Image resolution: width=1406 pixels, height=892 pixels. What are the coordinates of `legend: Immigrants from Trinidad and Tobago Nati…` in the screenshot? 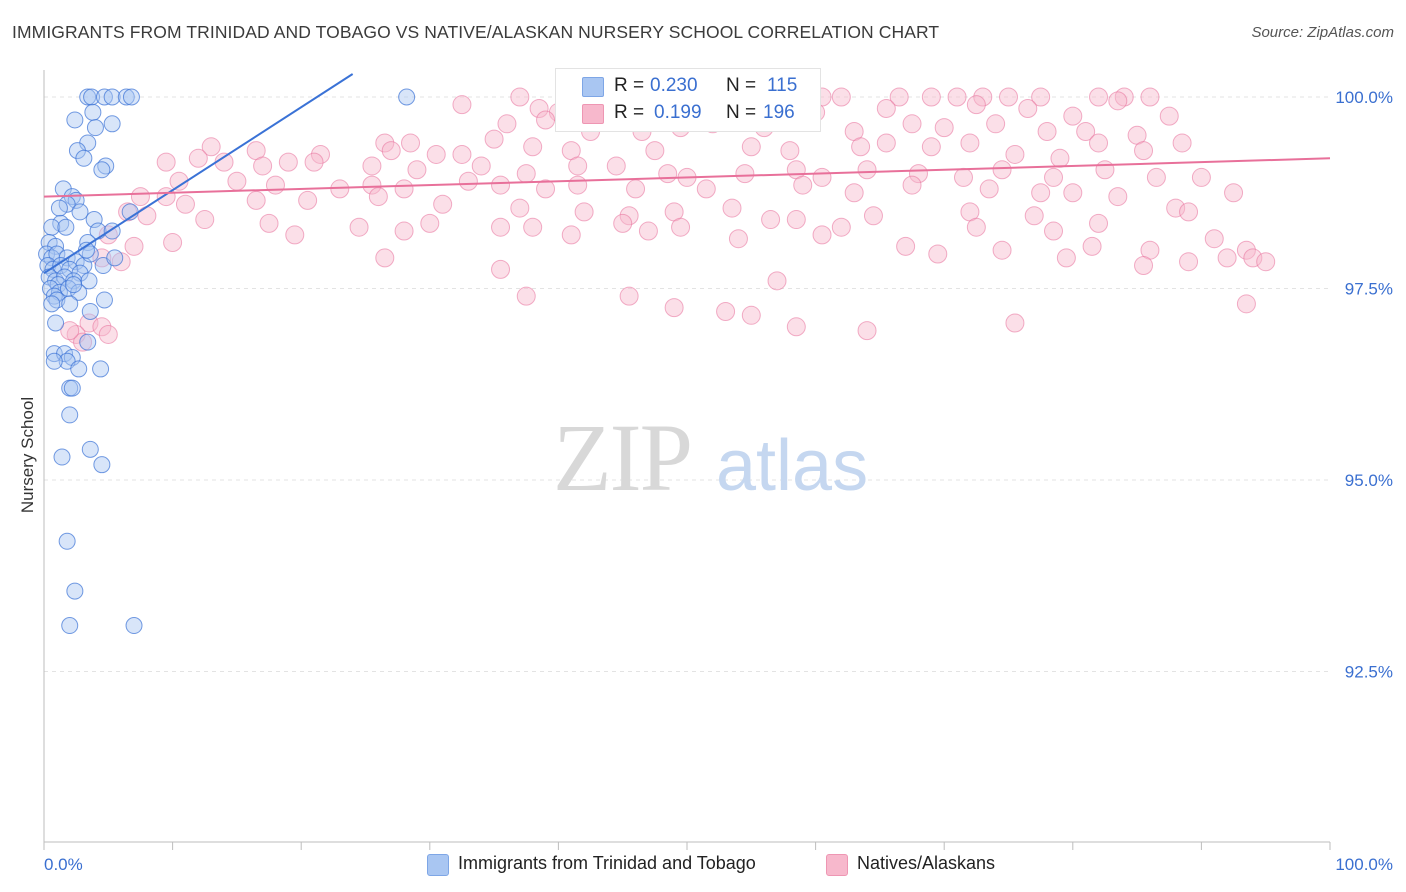 It's located at (703, 866).